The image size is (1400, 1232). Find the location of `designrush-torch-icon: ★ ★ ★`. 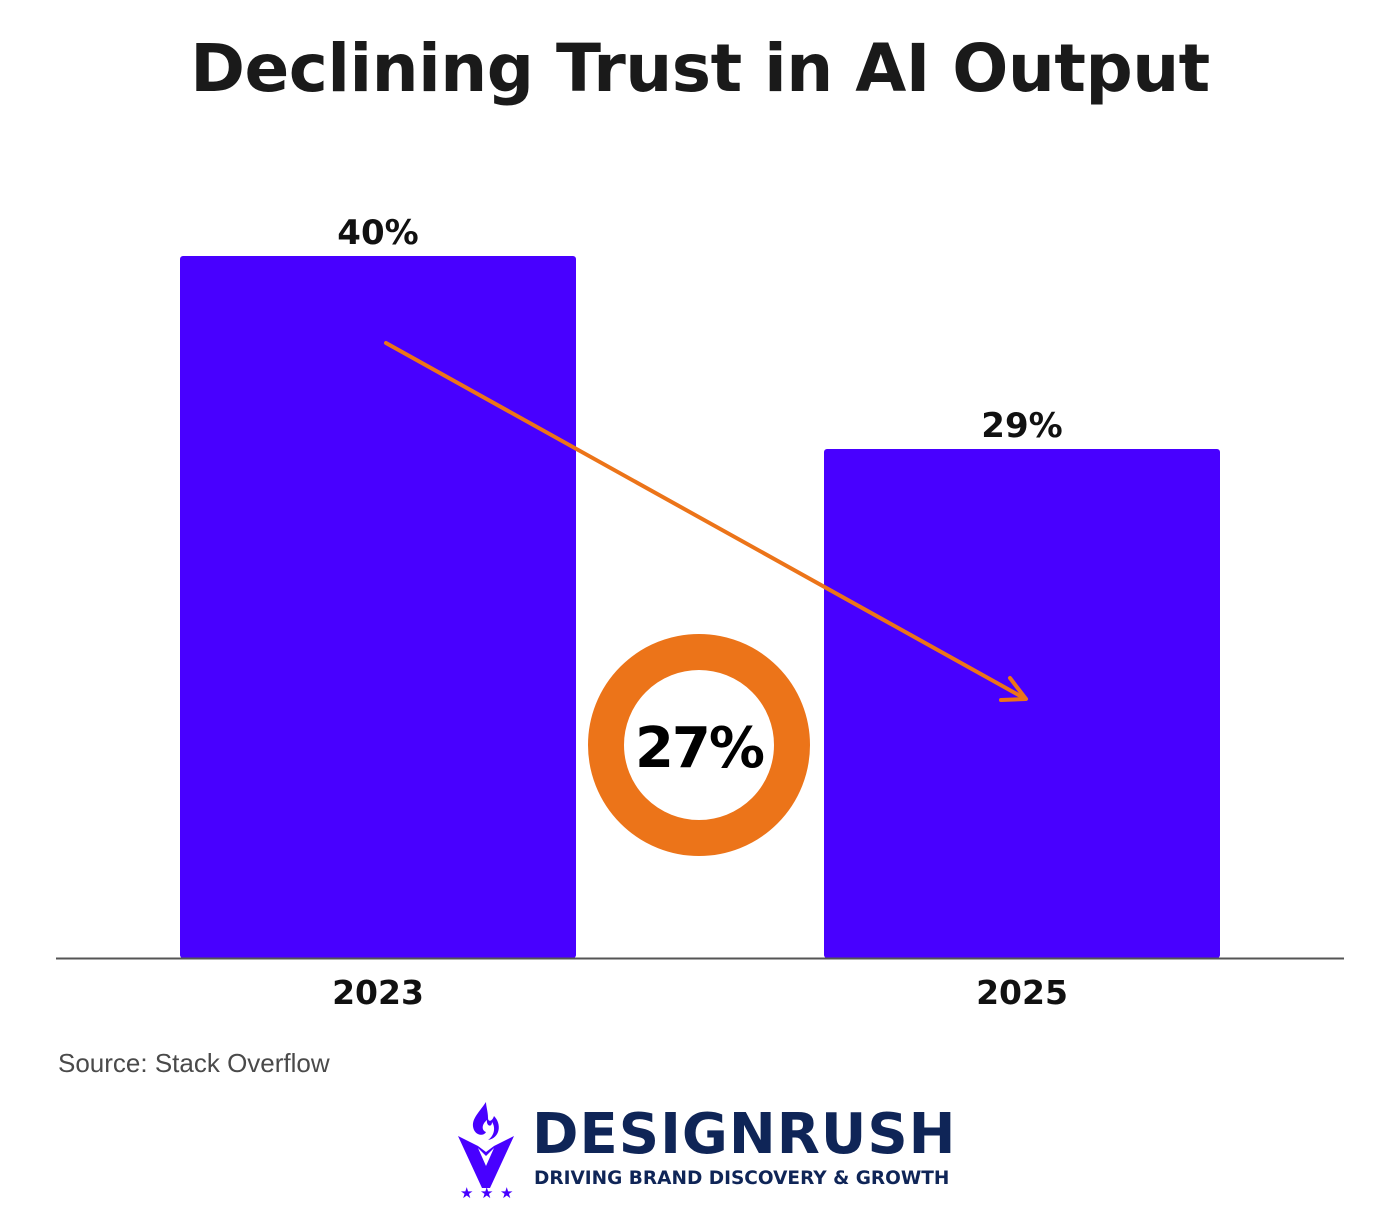

designrush-torch-icon: ★ ★ ★ is located at coordinates (486, 1151).